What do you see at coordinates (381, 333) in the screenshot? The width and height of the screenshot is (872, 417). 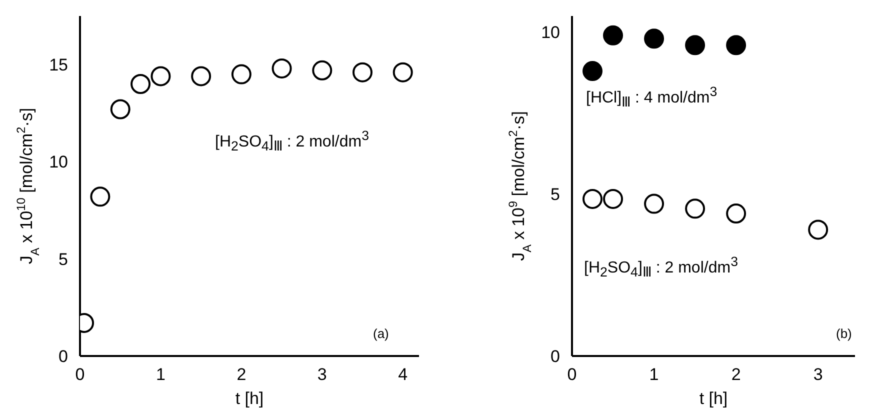 I see `annotation: (a)` at bounding box center [381, 333].